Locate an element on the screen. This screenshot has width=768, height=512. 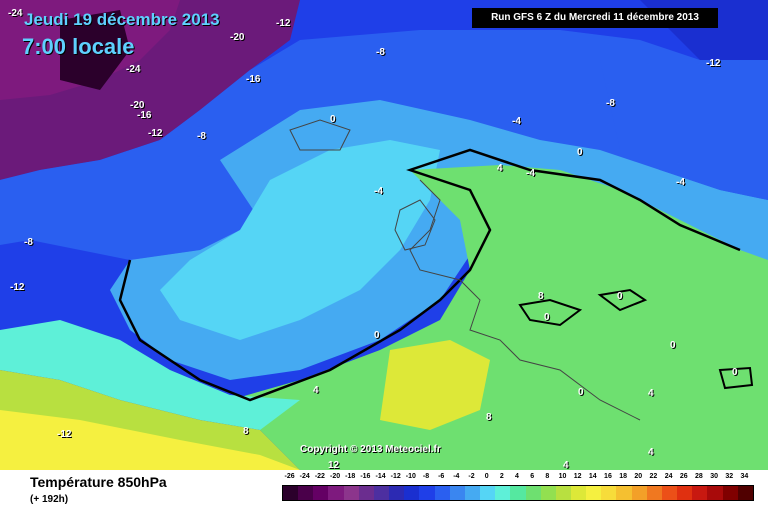
legend-tick-label: 8 is located at coordinates (547, 476).